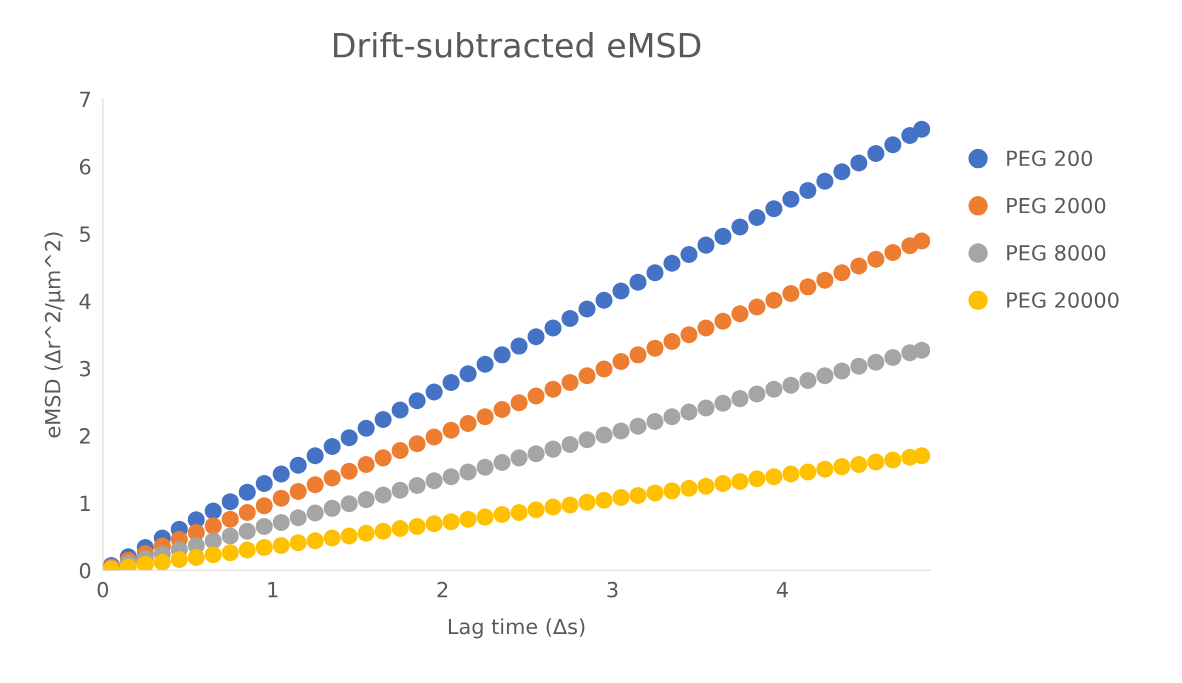  What do you see at coordinates (442, 589) in the screenshot?
I see `x-tick-label: 2` at bounding box center [442, 589].